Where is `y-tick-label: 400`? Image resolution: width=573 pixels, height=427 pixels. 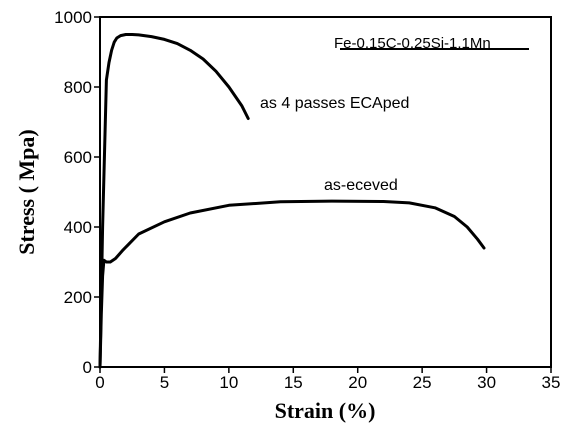 y-tick-label: 400 is located at coordinates (78, 227).